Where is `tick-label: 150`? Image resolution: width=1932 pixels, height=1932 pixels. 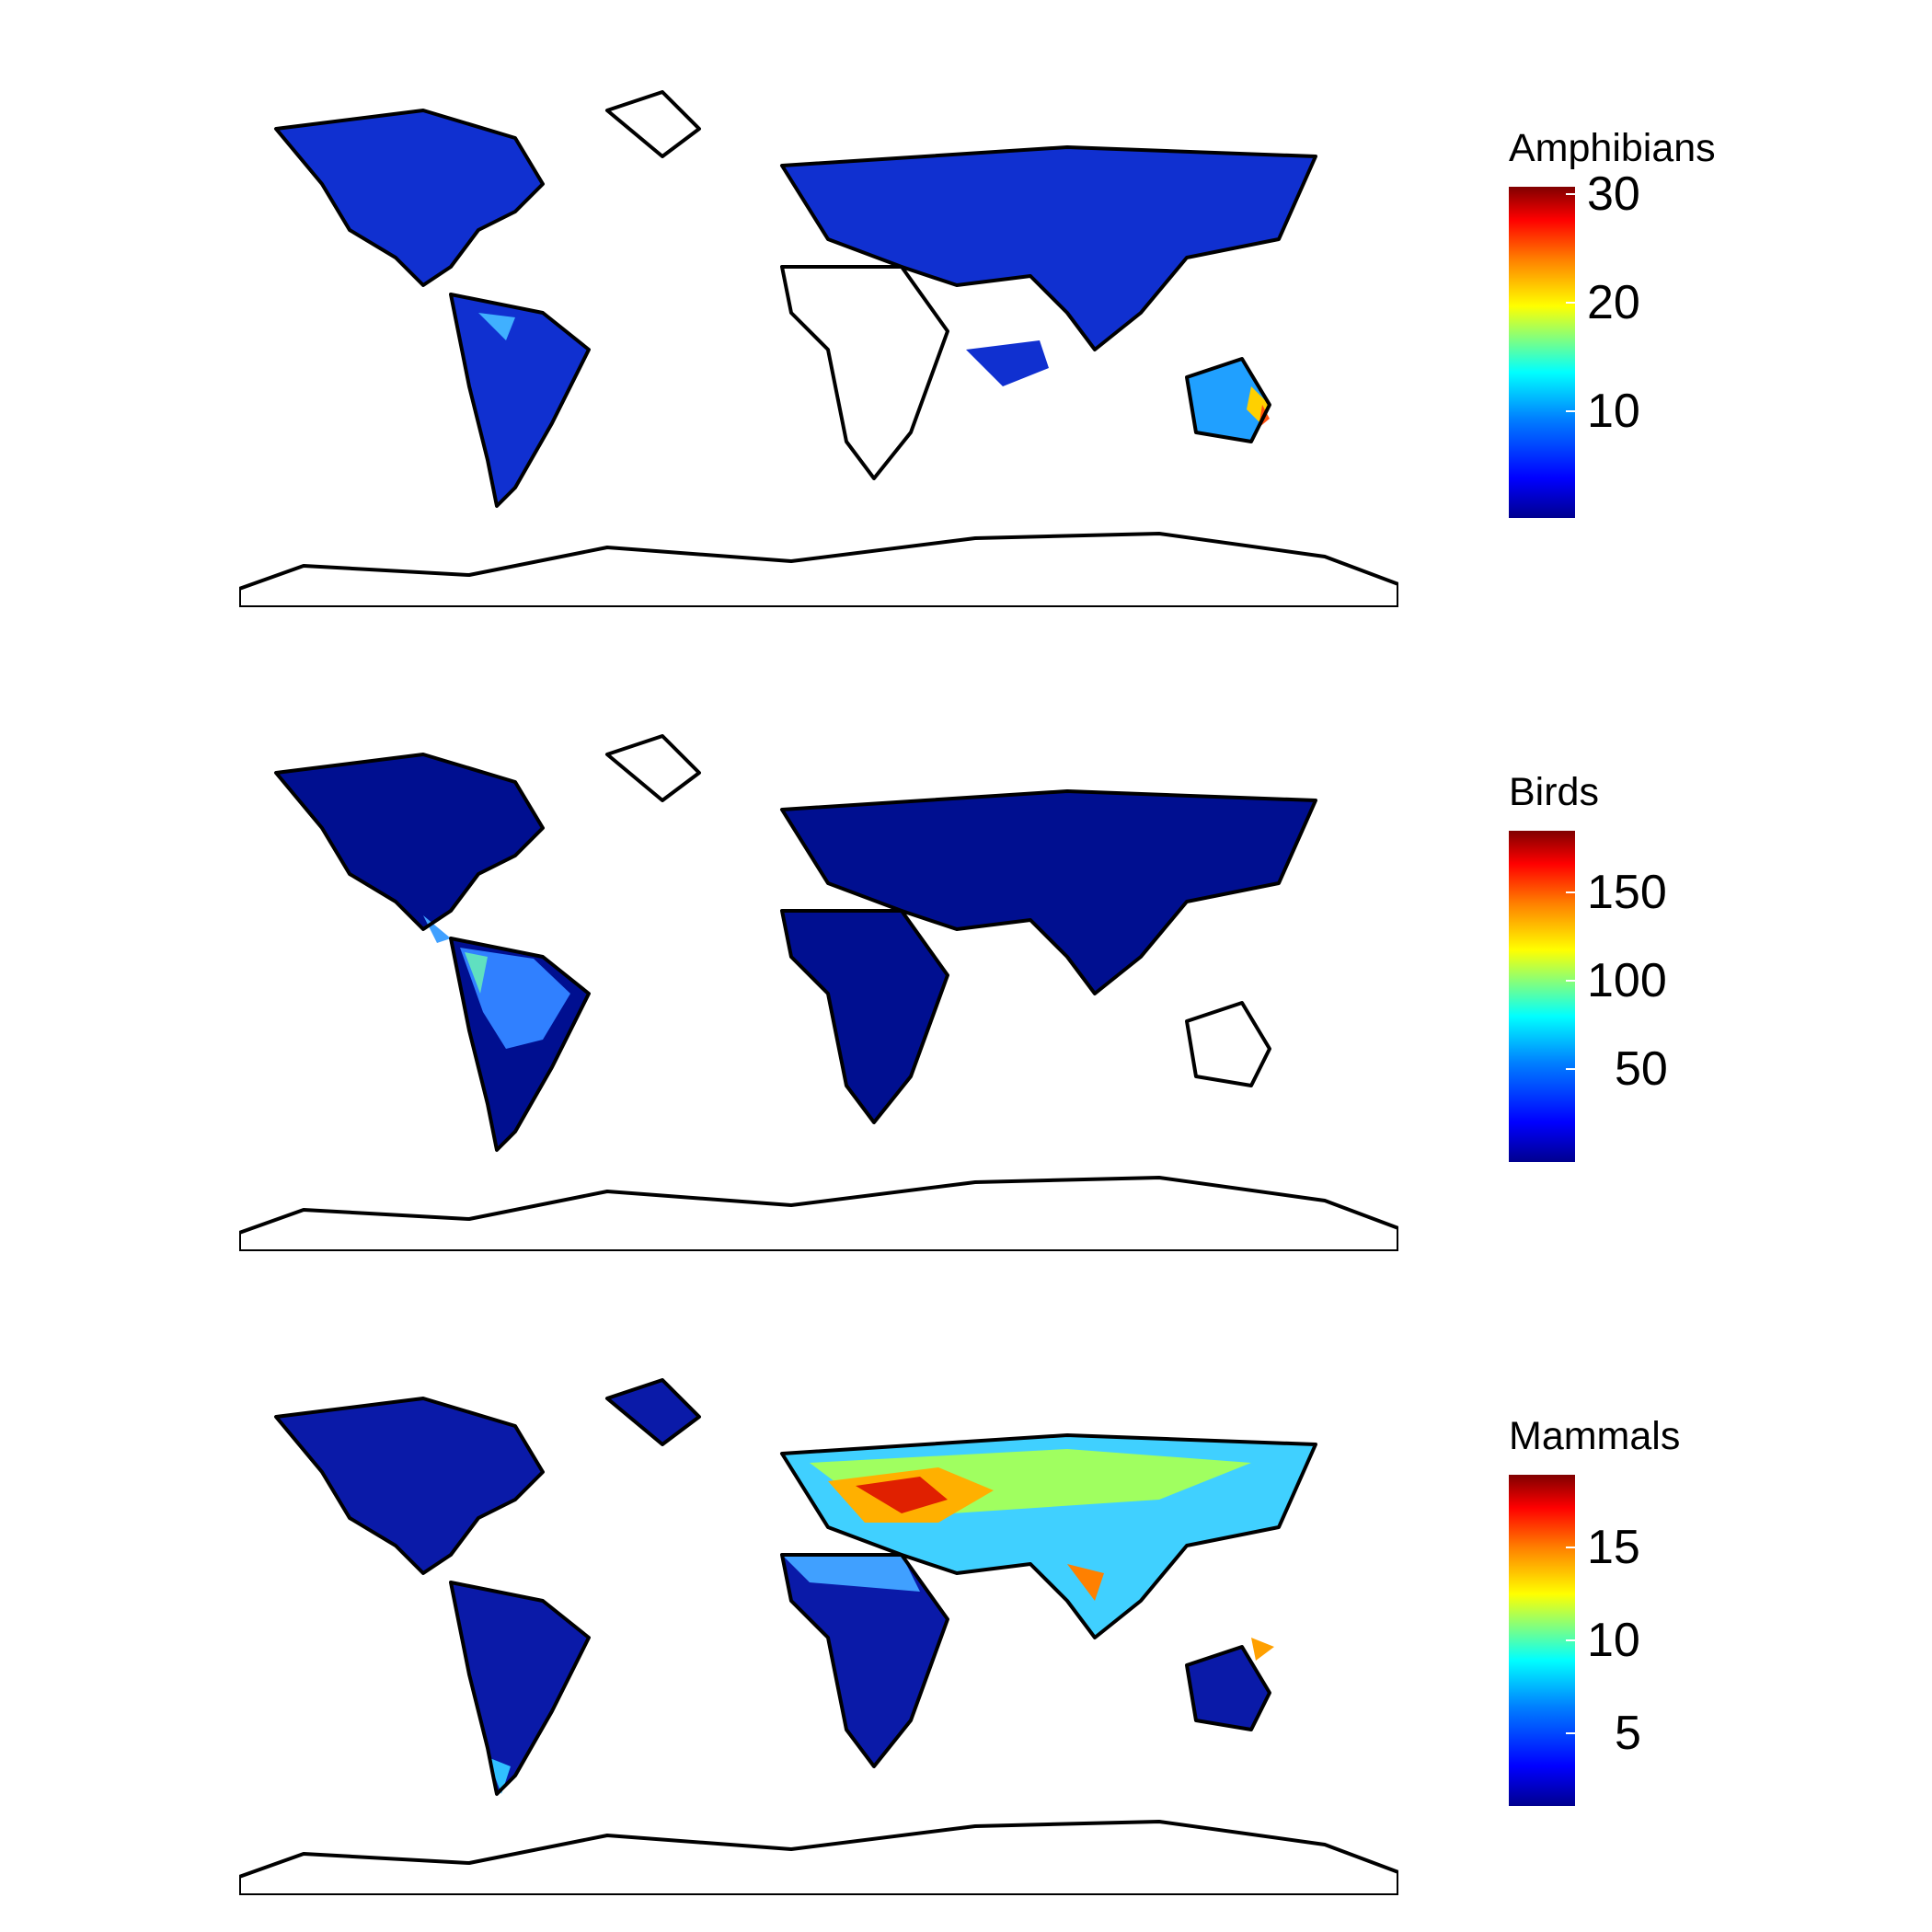
tick-label: 150 is located at coordinates (1627, 892).